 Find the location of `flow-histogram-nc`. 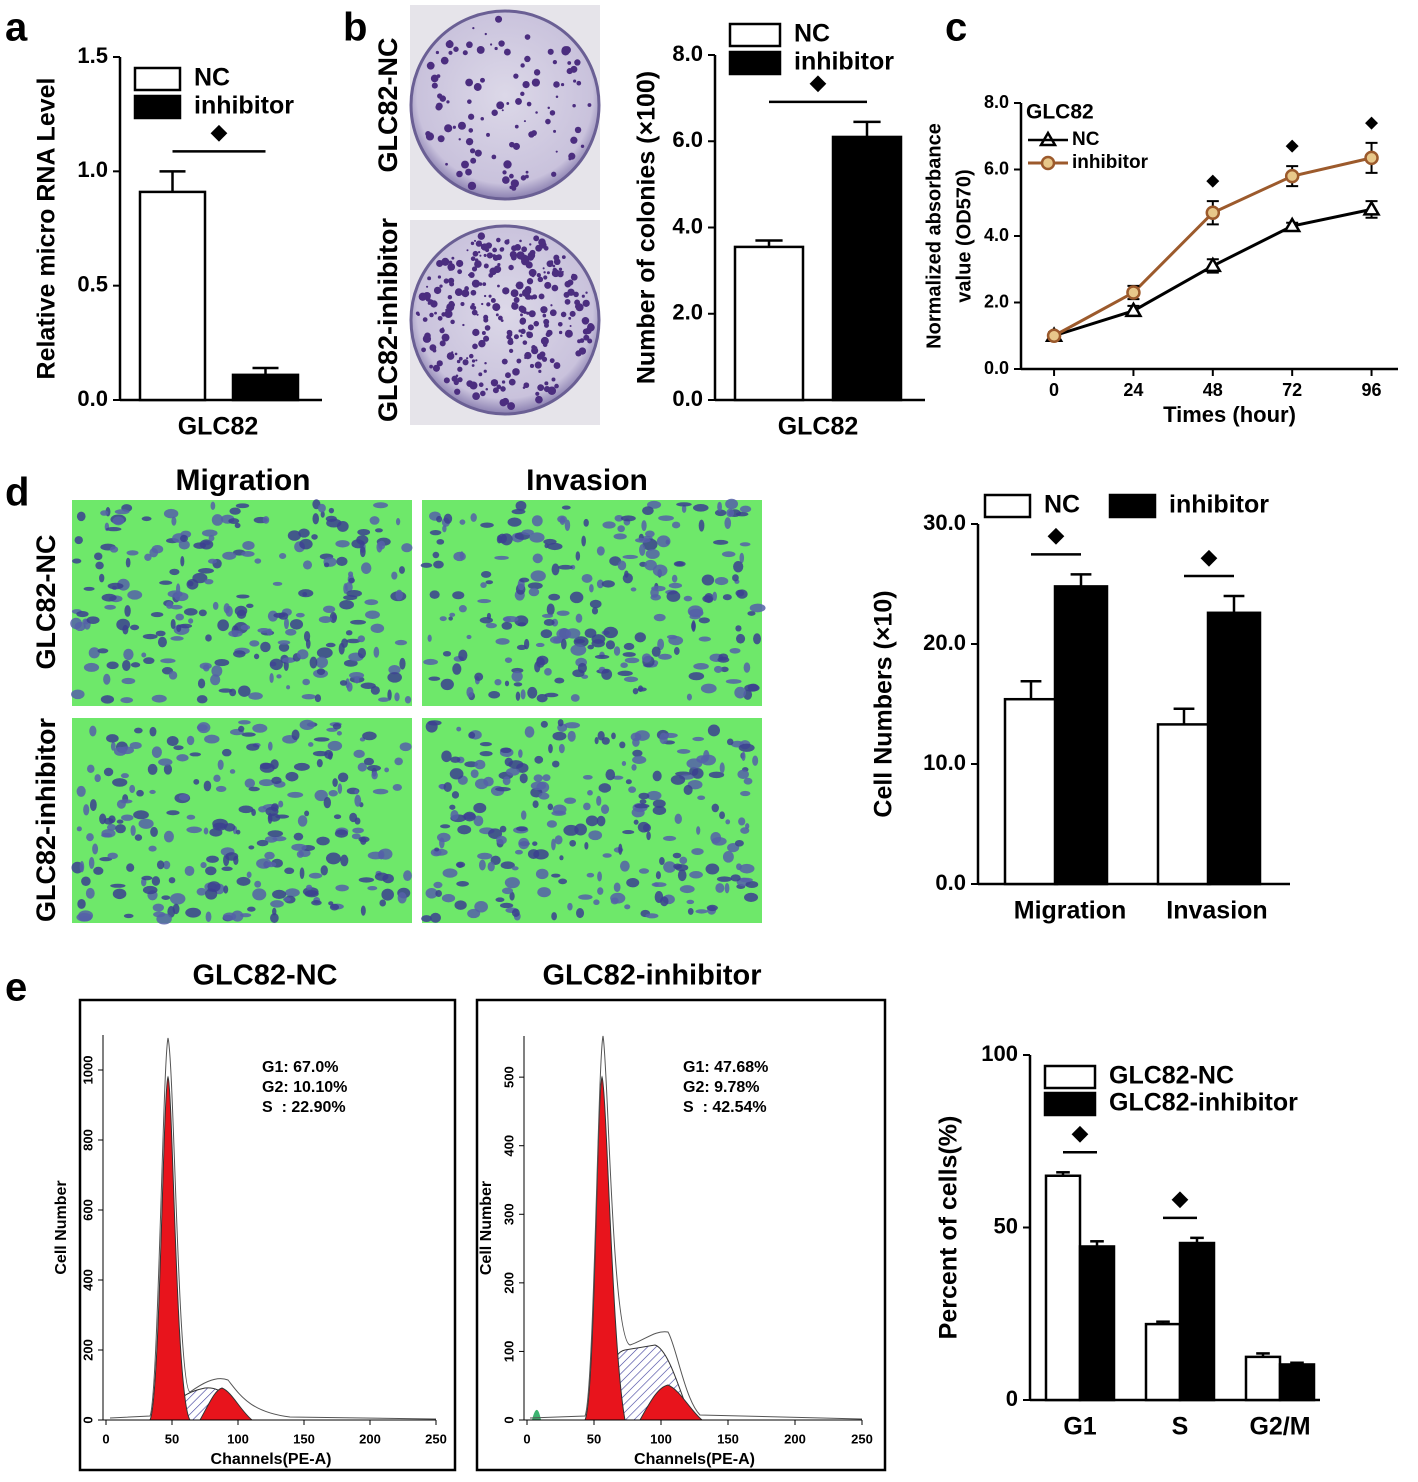

flow-histogram-nc is located at coordinates (273, 1229).